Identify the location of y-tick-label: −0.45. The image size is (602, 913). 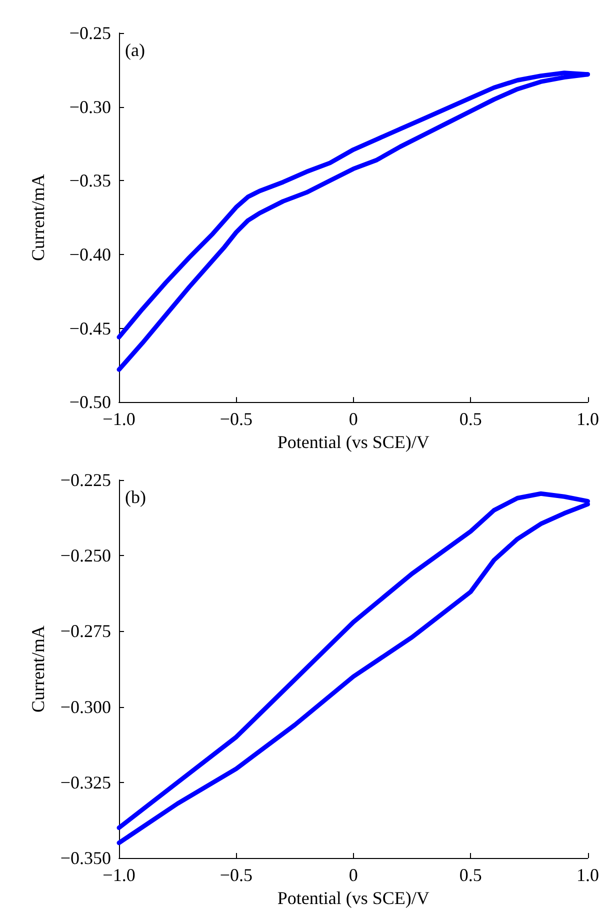
(90, 328).